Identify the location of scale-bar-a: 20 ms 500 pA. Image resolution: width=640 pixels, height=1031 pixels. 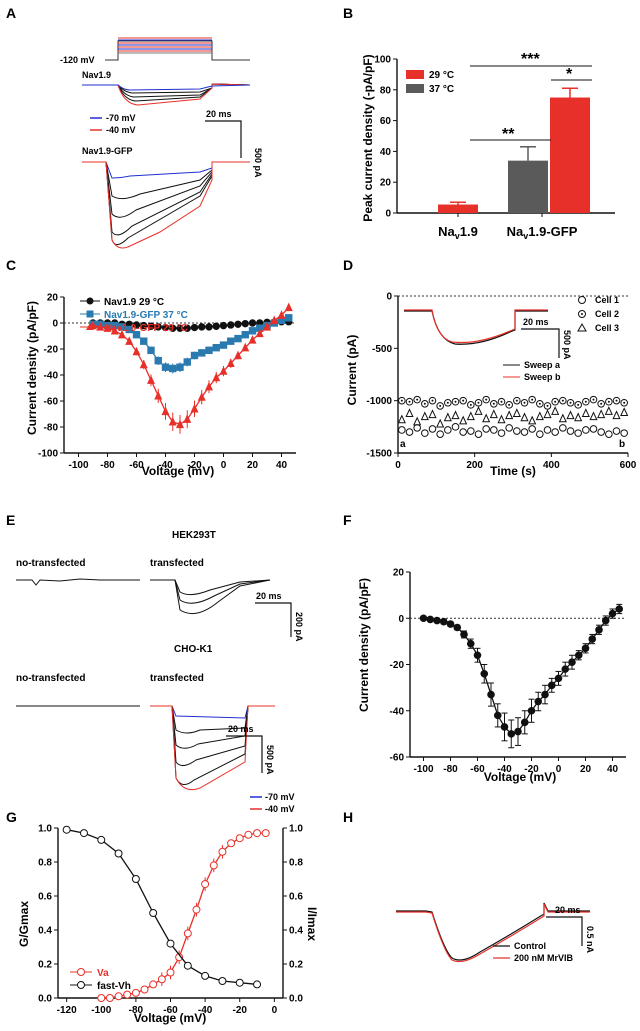
(234, 143).